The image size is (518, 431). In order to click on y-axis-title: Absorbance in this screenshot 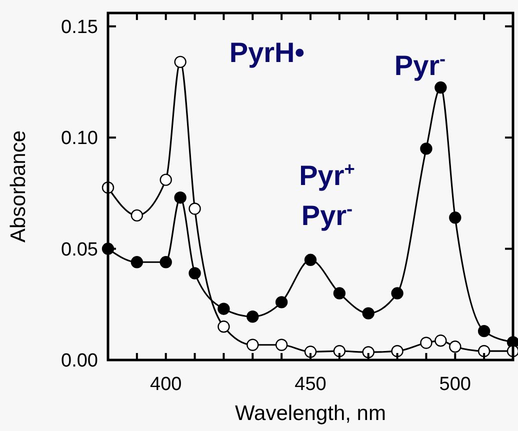, I will do `click(18, 186)`.